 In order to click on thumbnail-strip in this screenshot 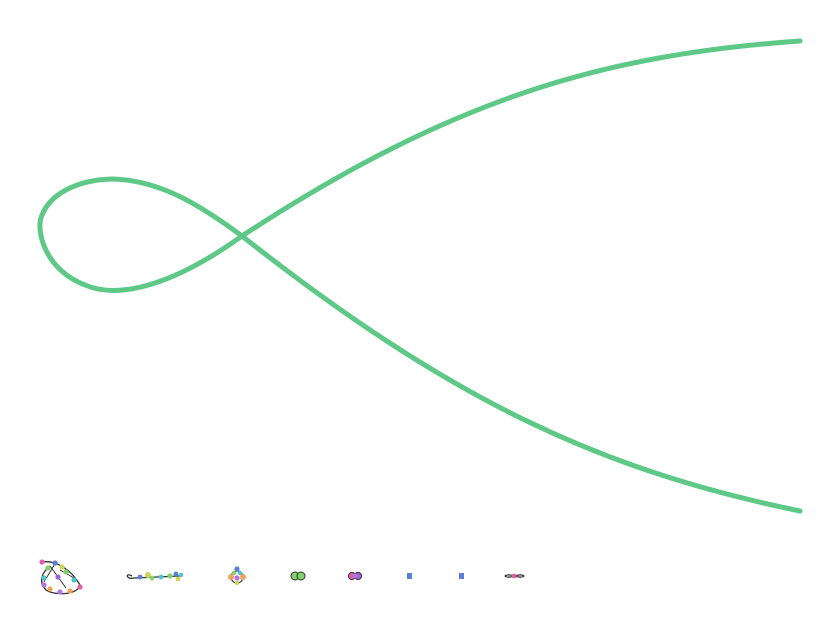, I will do `click(281, 576)`.